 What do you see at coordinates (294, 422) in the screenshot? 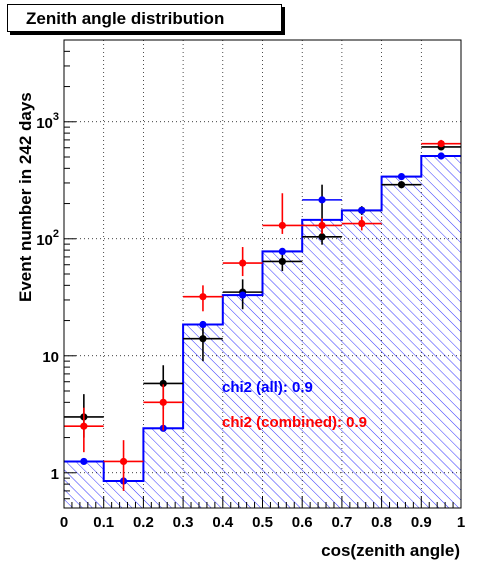
I see `annotation-chi2-combined: chi2 (combined): 0.9` at bounding box center [294, 422].